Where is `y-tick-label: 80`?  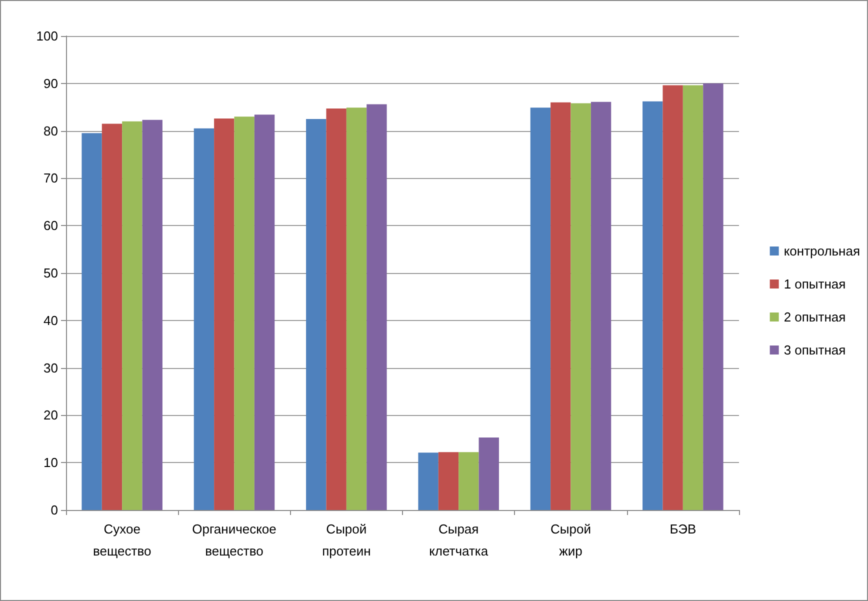 y-tick-label: 80 is located at coordinates (51, 130).